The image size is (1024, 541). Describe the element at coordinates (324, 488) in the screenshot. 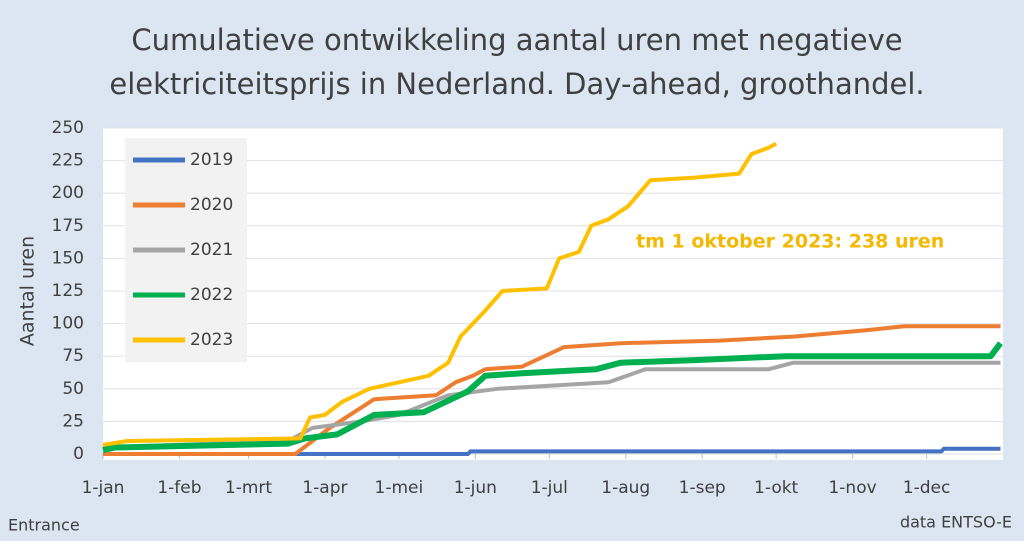

I see `x-tick-label: 1-apr` at that location.